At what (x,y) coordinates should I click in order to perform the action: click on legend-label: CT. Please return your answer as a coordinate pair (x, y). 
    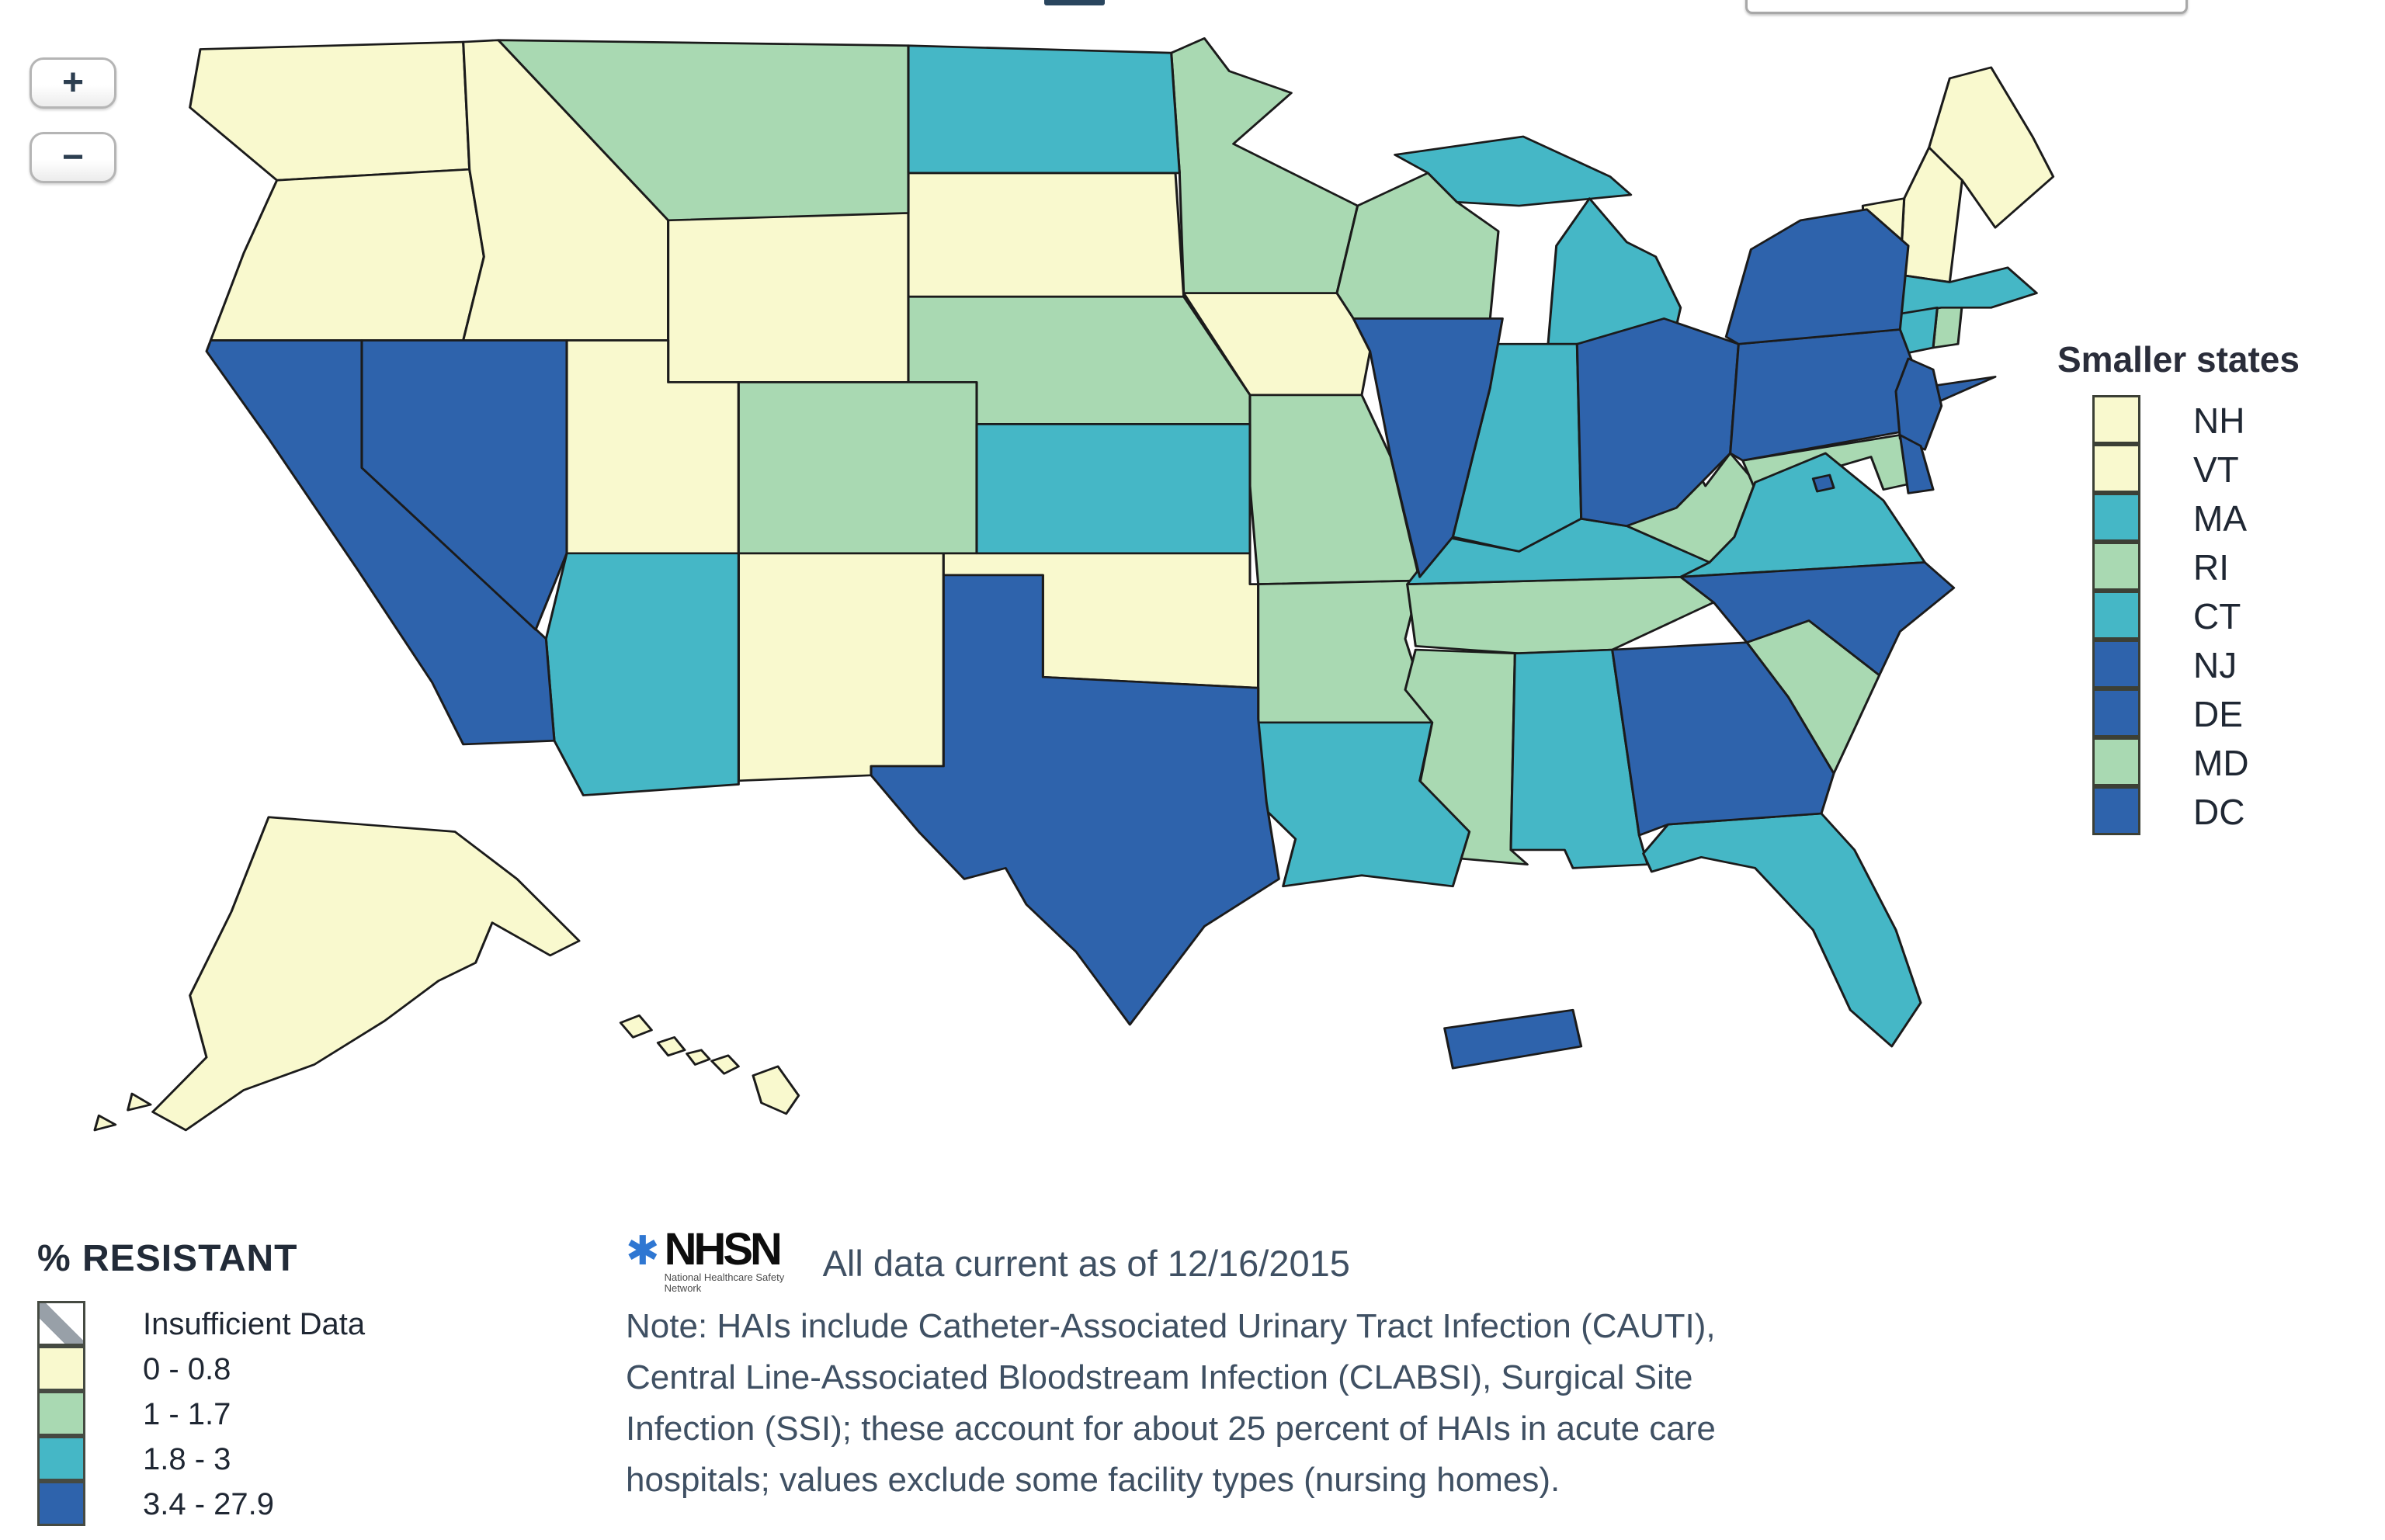
    Looking at the image, I should click on (2217, 615).